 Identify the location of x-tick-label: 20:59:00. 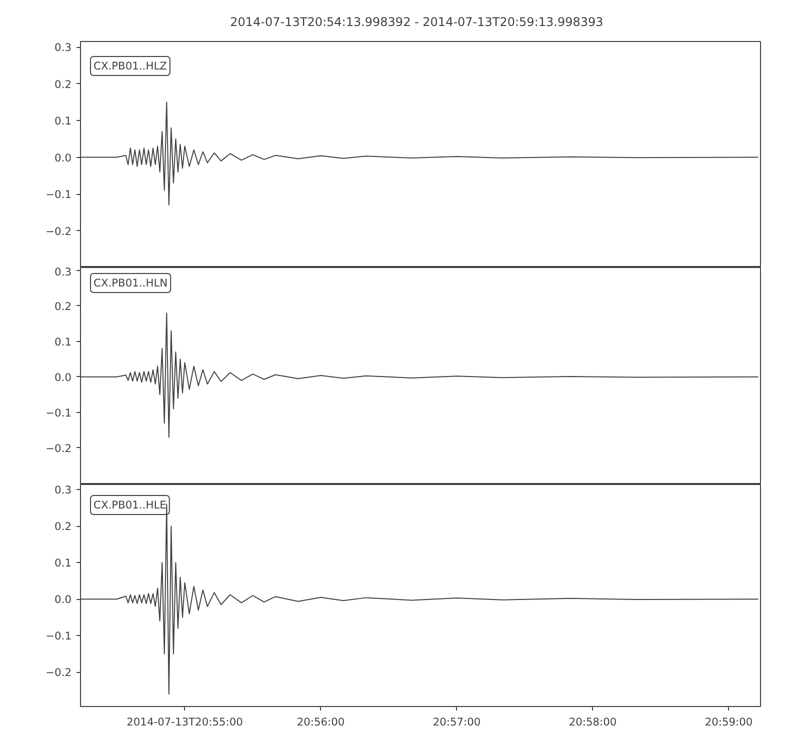
(728, 722).